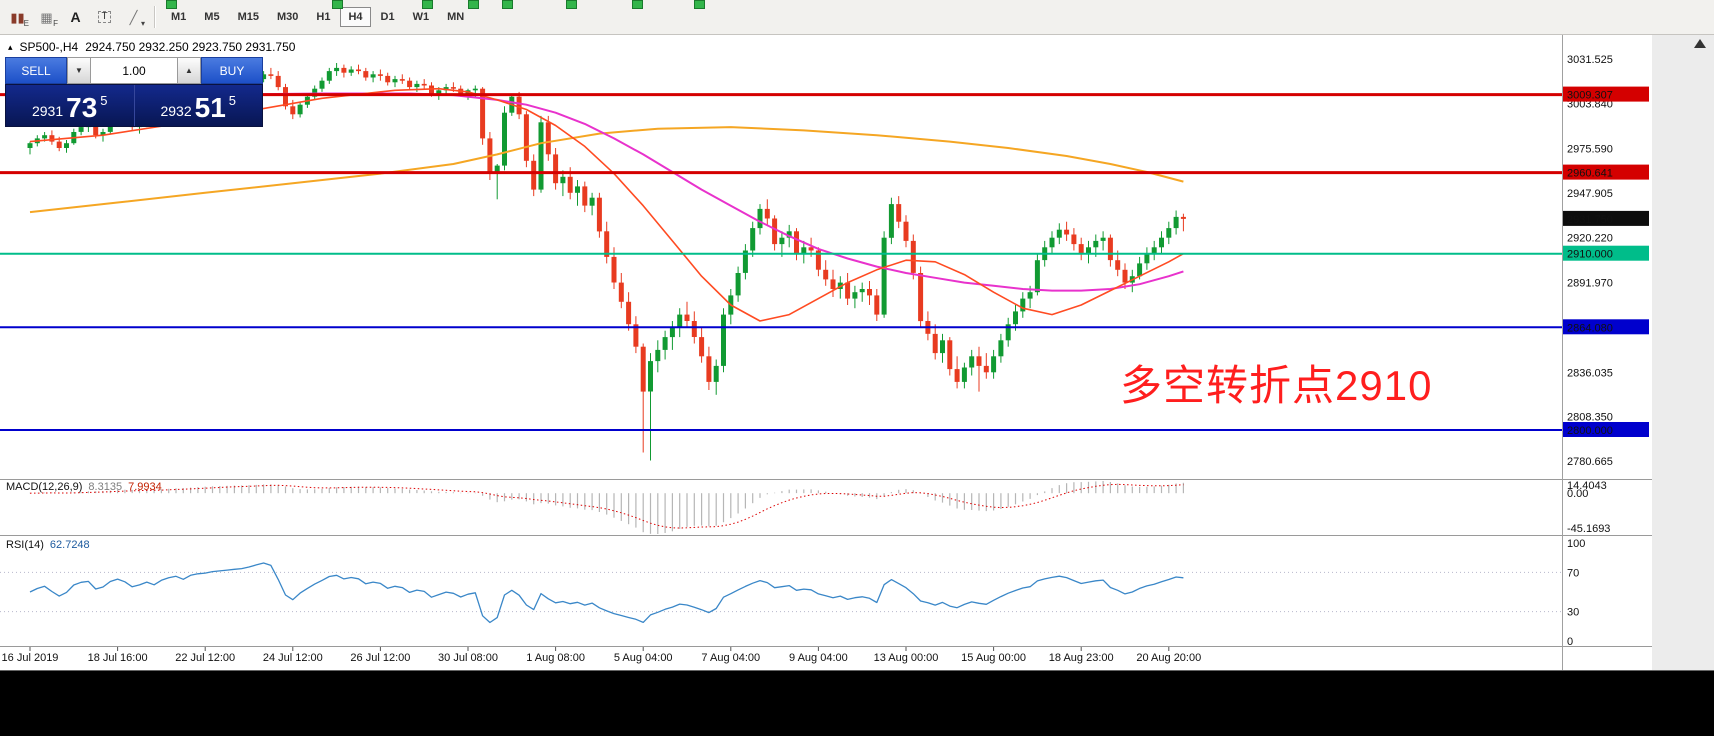 Image resolution: width=1714 pixels, height=736 pixels. Describe the element at coordinates (10, 46) in the screenshot. I see `expand-triangle-icon: ▴` at that location.